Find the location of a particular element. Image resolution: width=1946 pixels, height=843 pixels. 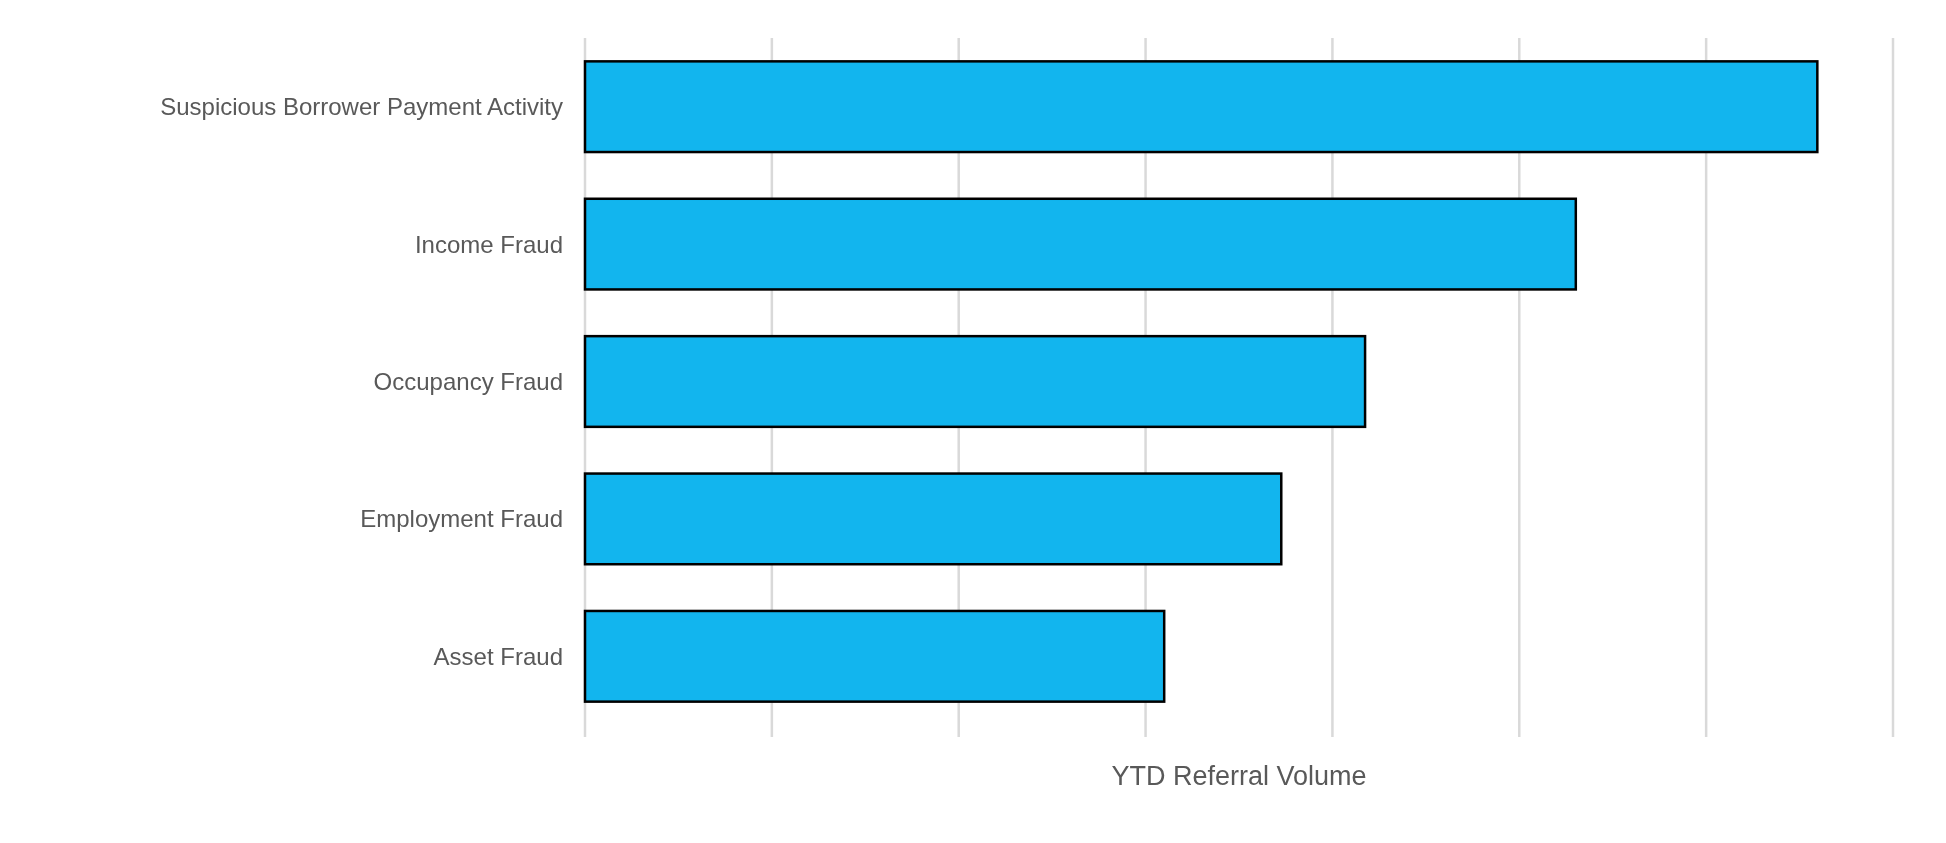

y-tick-label: Asset Fraud is located at coordinates (498, 656).